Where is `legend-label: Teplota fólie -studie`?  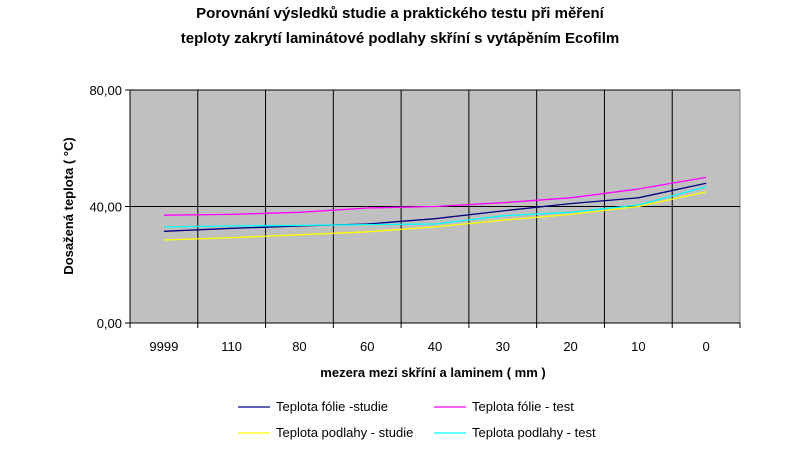 legend-label: Teplota fólie -studie is located at coordinates (332, 406).